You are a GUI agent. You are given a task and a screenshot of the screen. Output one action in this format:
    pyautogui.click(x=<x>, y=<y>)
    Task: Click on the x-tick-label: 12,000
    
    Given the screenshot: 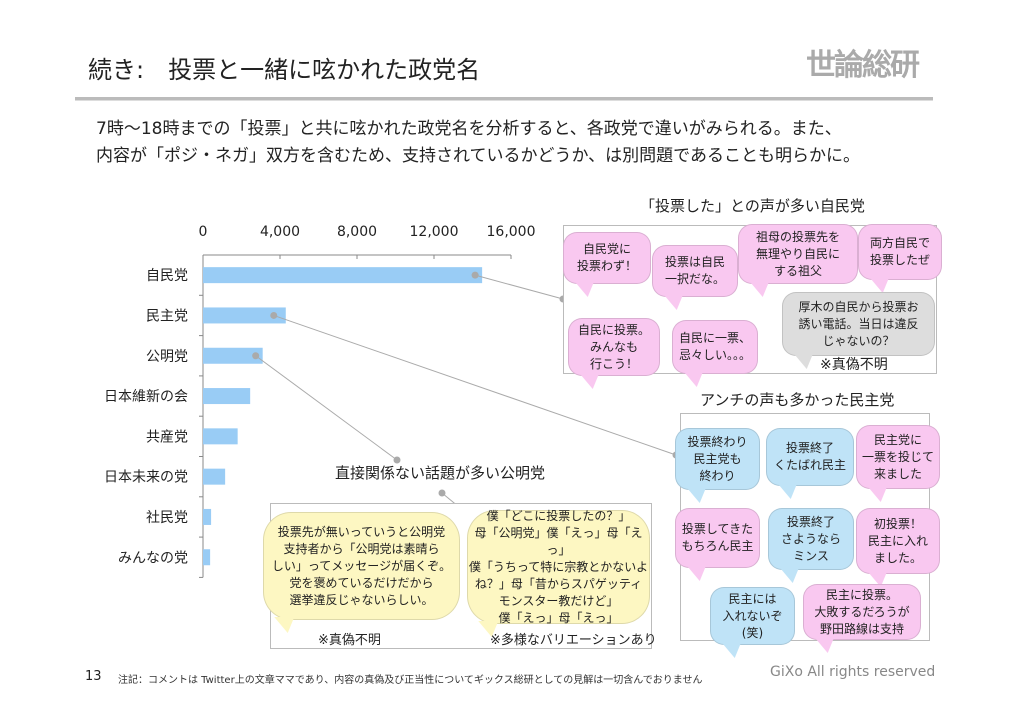 What is the action you would take?
    pyautogui.click(x=434, y=232)
    